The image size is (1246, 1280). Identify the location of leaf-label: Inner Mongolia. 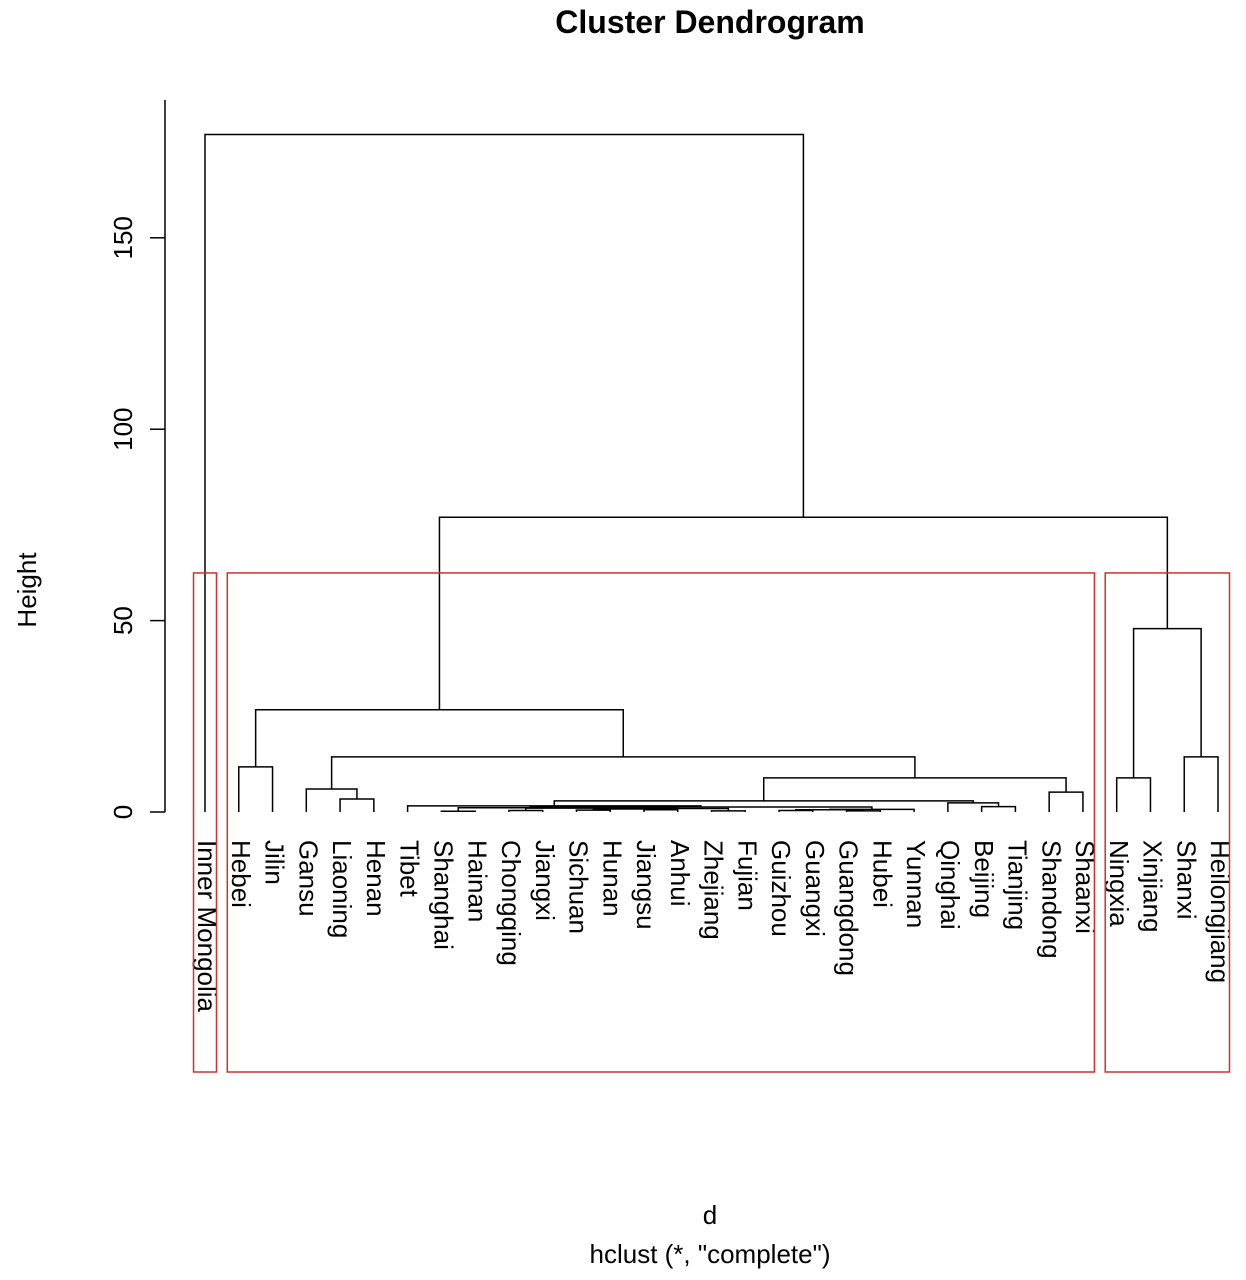
(207, 926).